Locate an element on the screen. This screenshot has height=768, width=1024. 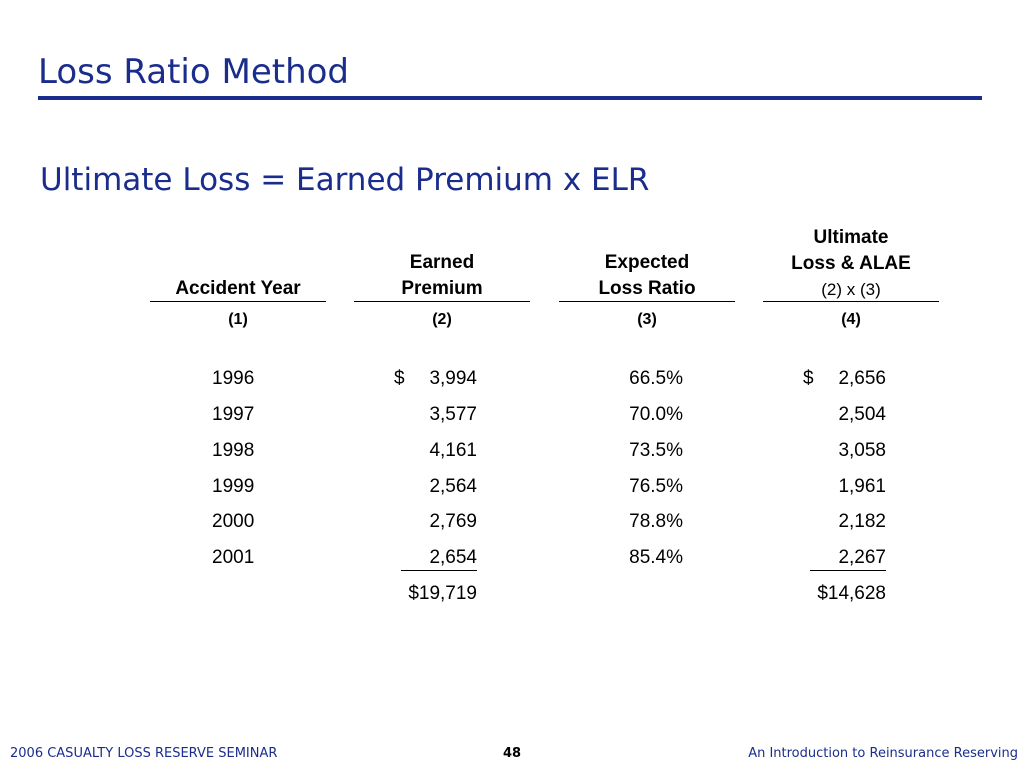
header-expected-loss-ratio: Expected Loss Ratio is located at coordinates (647, 276).